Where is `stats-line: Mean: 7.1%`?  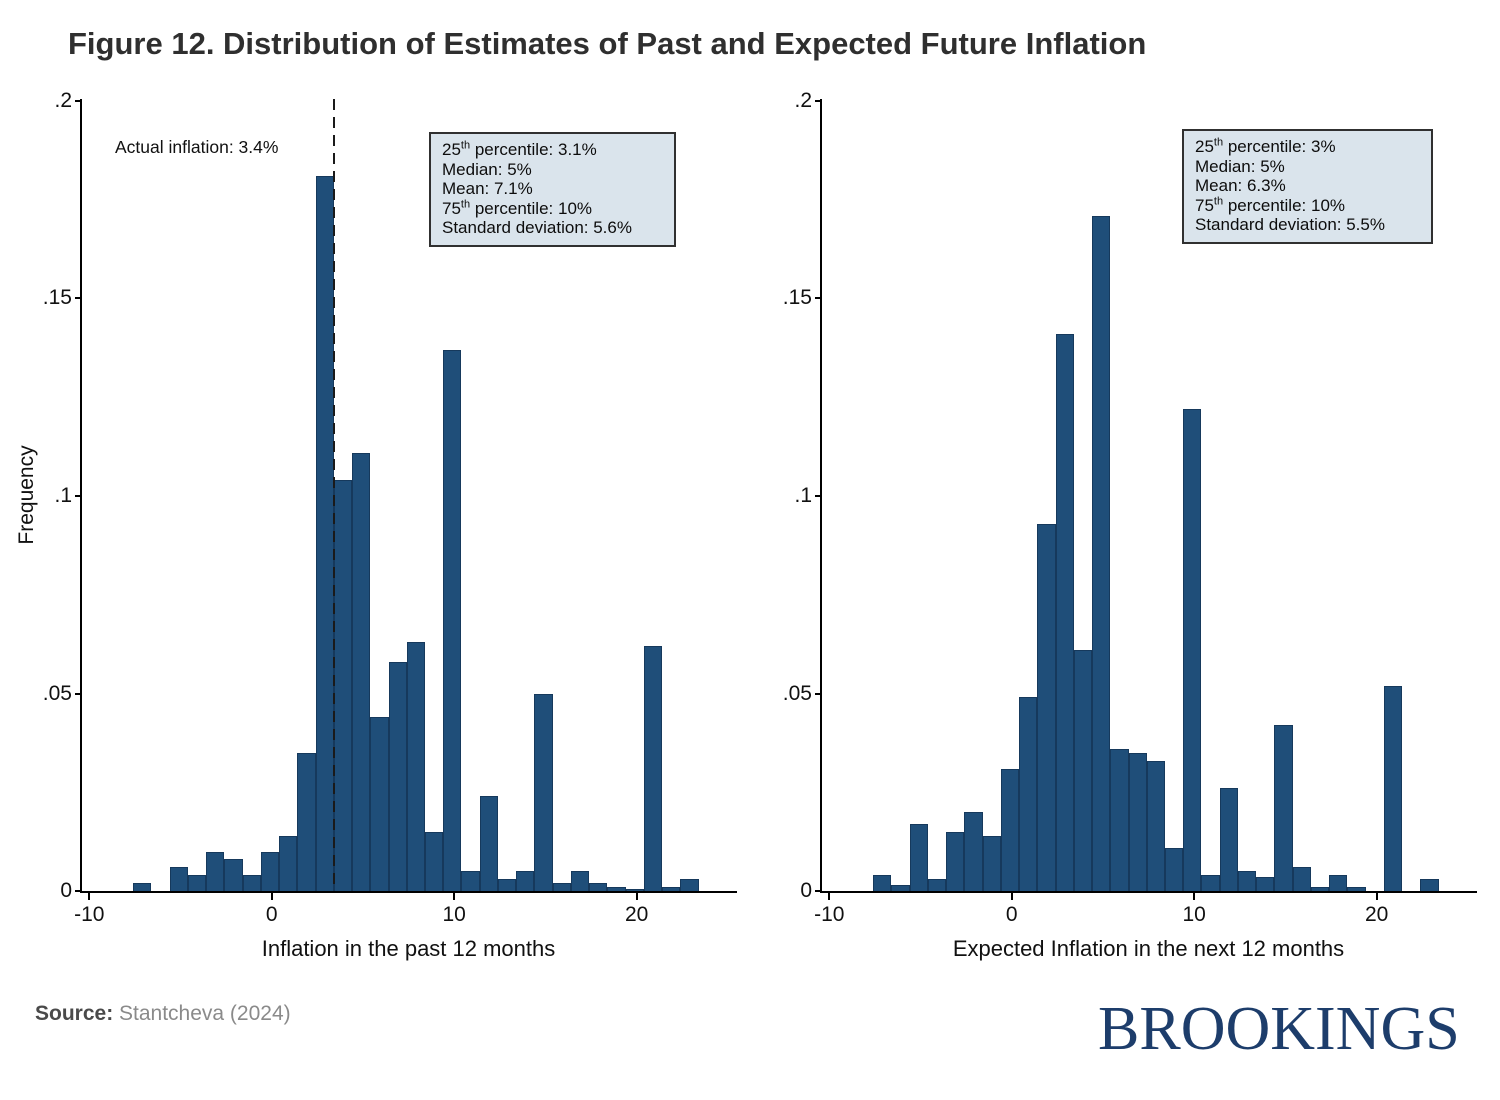 stats-line: Mean: 7.1% is located at coordinates (487, 188).